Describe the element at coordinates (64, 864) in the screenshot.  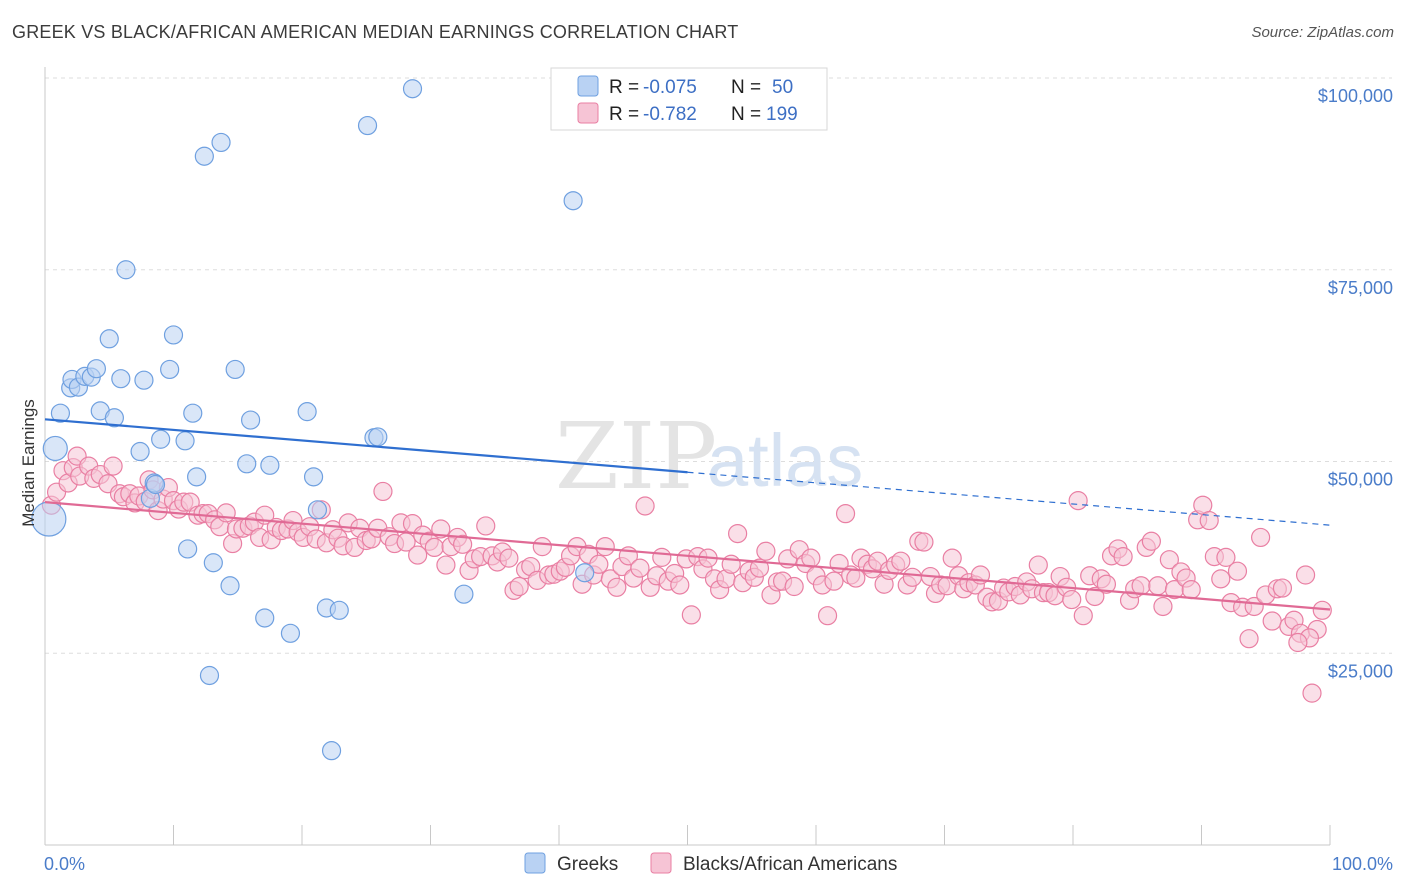
I see `x-tick-label-min: 0.0%` at that location.